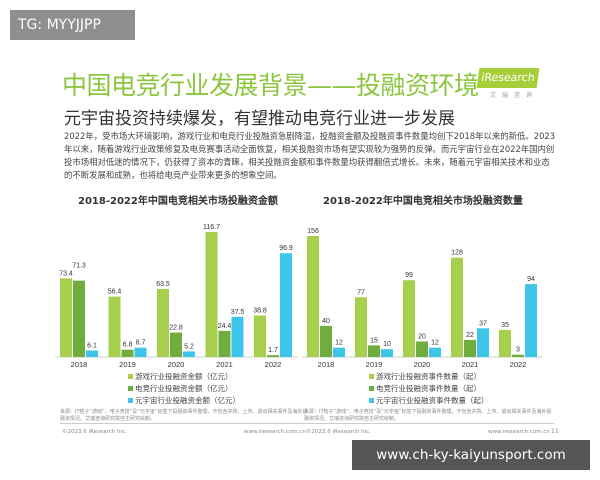 The image size is (600, 480). What do you see at coordinates (66, 273) in the screenshot?
I see `data-label: 73.4` at bounding box center [66, 273].